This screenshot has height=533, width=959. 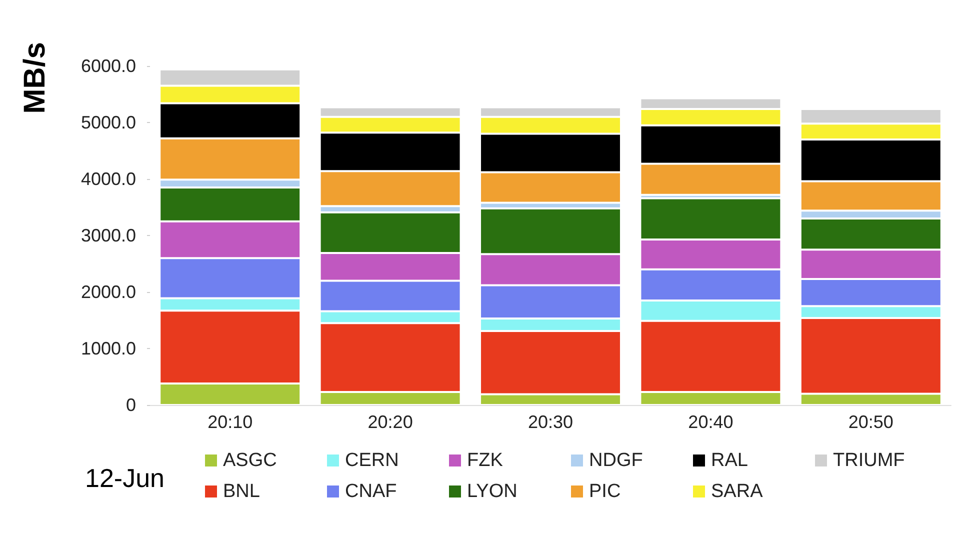 I want to click on y-tick-label: 2000.0, so click(x=108, y=292).